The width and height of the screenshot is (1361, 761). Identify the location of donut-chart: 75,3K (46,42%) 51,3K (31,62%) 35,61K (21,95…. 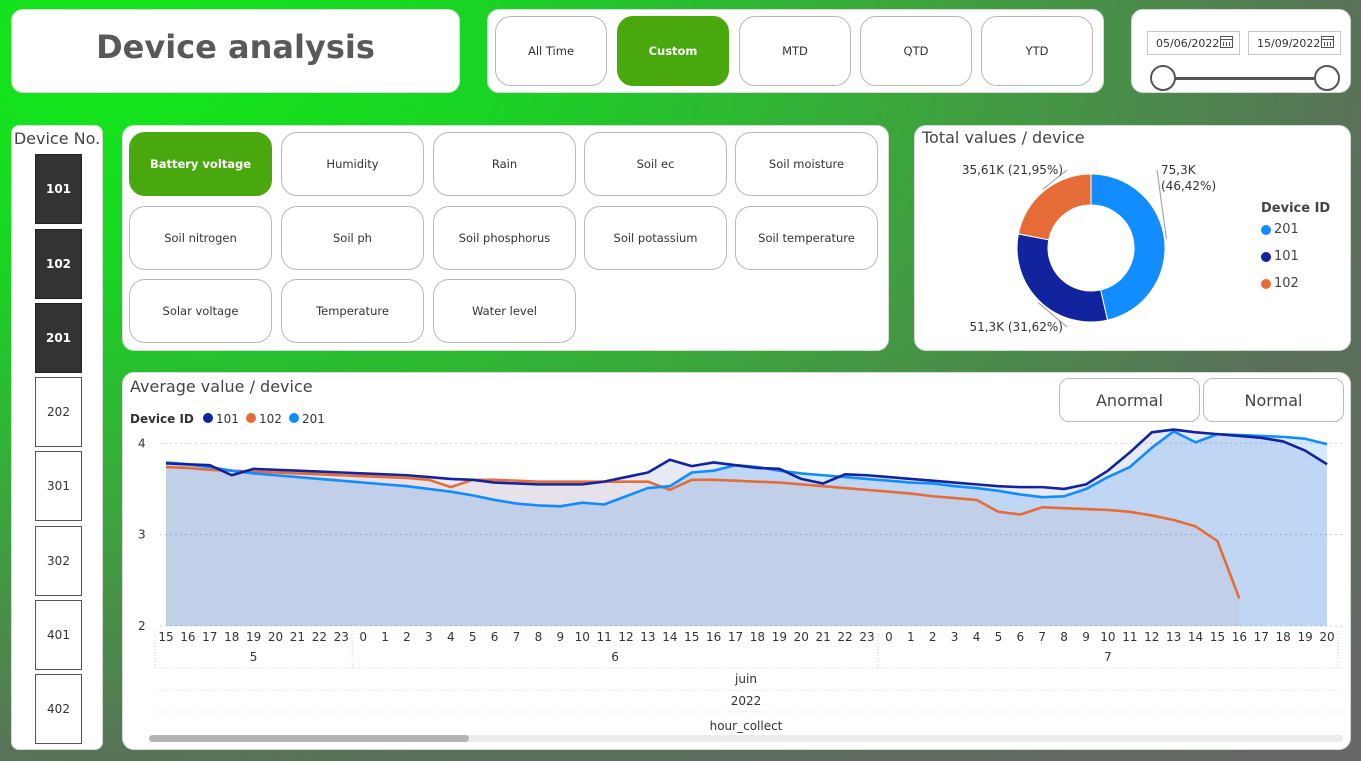
(1089, 248).